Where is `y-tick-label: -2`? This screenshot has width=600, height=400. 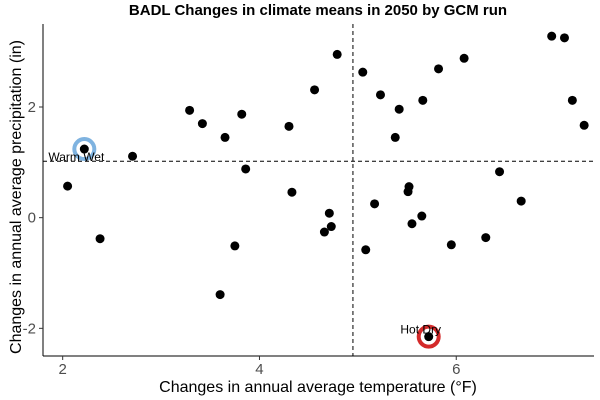 y-tick-label: -2 is located at coordinates (29, 328).